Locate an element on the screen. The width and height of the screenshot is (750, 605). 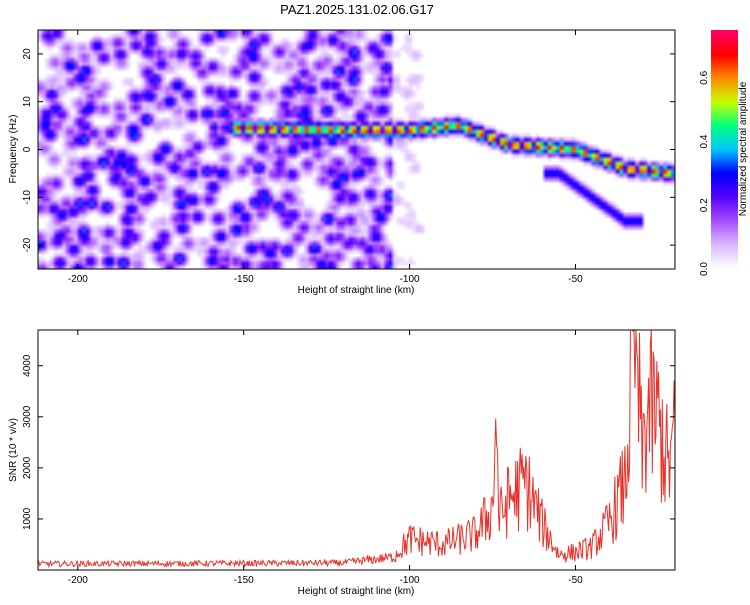
colorbar-ticks: 0.0 0.2 0.4 0.6 is located at coordinates (704, 173).